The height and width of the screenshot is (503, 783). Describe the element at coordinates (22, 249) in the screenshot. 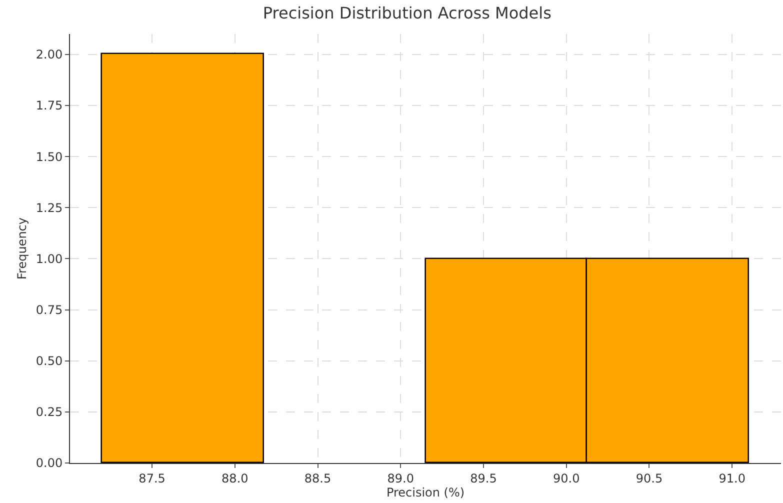

I see `y-axis-title: Frequency` at that location.